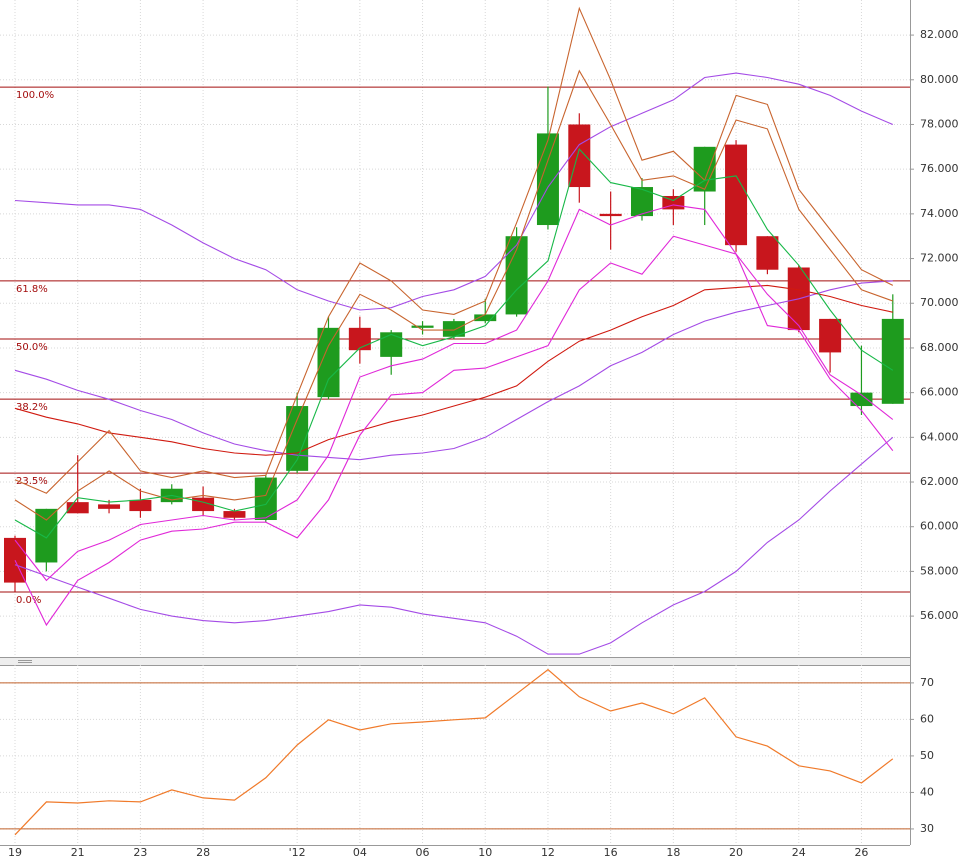 The image size is (960, 860). Describe the element at coordinates (485, 852) in the screenshot. I see `x-tick-label: 10` at that location.